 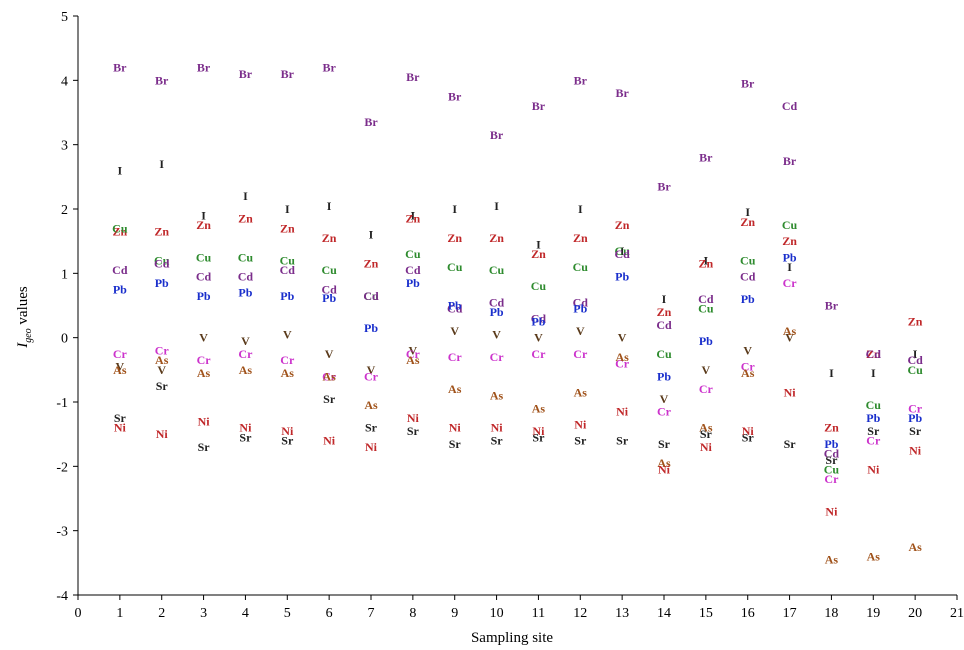 I want to click on x-tick-label: 10, so click(x=497, y=613).